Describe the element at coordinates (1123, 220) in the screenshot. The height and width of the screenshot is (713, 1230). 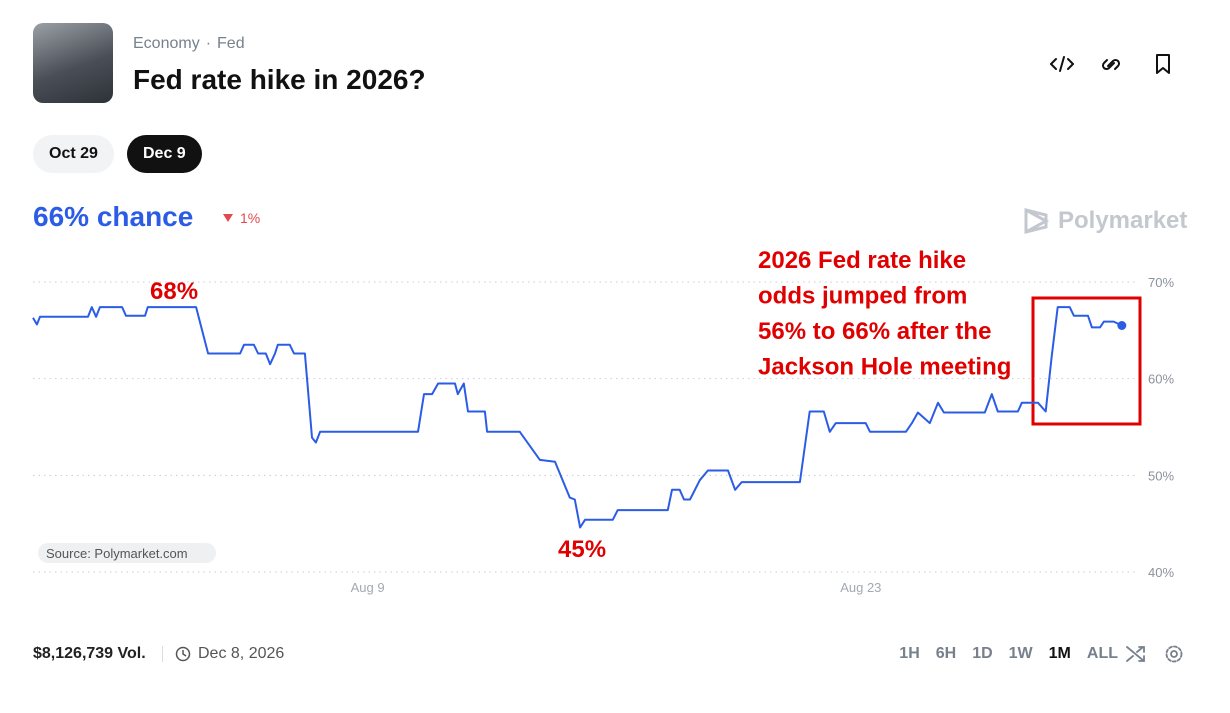
I see `brand: Polymarket` at that location.